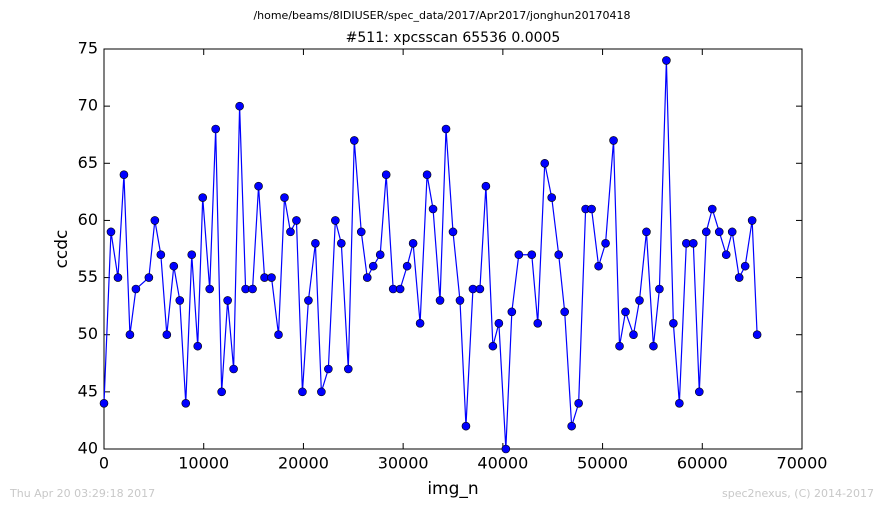  Describe the element at coordinates (702, 463) in the screenshot. I see `x-tick-label: 60000` at that location.